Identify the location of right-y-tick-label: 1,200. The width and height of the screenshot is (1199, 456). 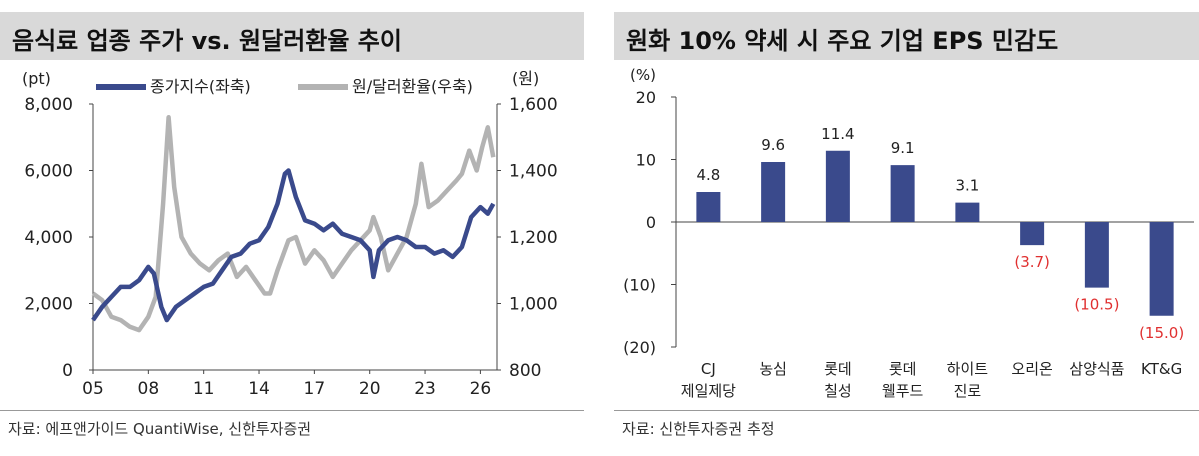
(533, 238).